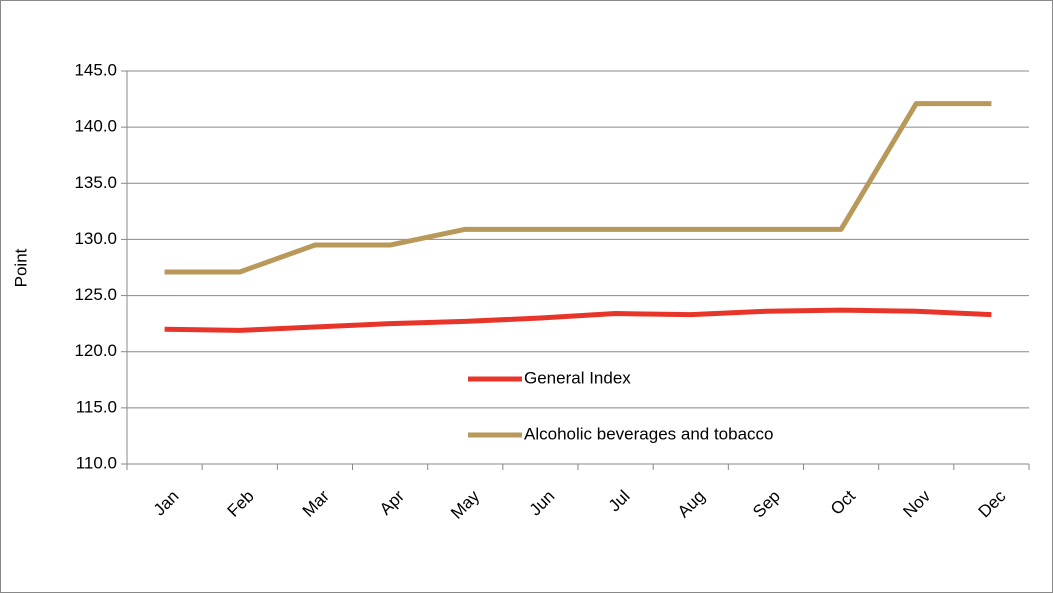 The height and width of the screenshot is (593, 1053). I want to click on y-tick-label: 120.0, so click(95, 350).